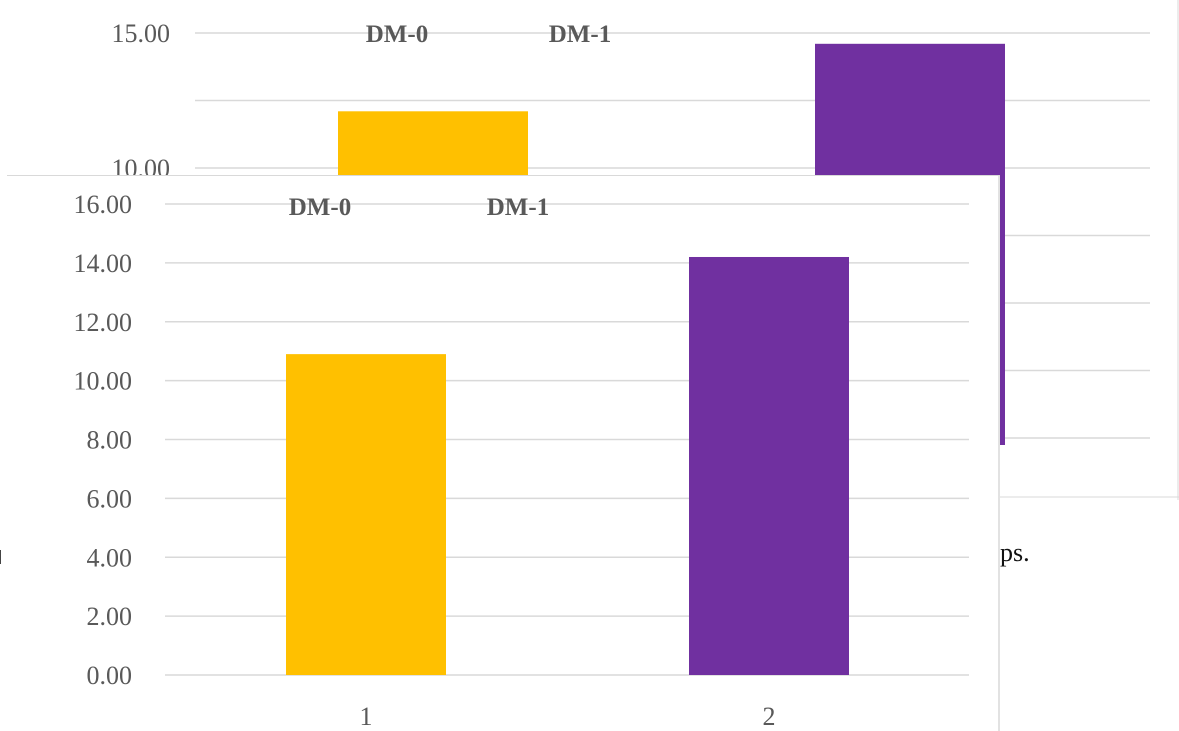 The height and width of the screenshot is (731, 1179). I want to click on y-tick-label: 2.00, so click(110, 616).